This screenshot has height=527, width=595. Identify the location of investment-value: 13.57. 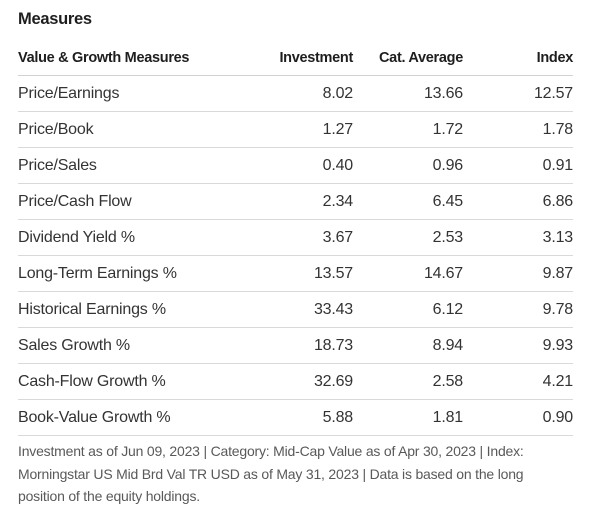
(295, 273).